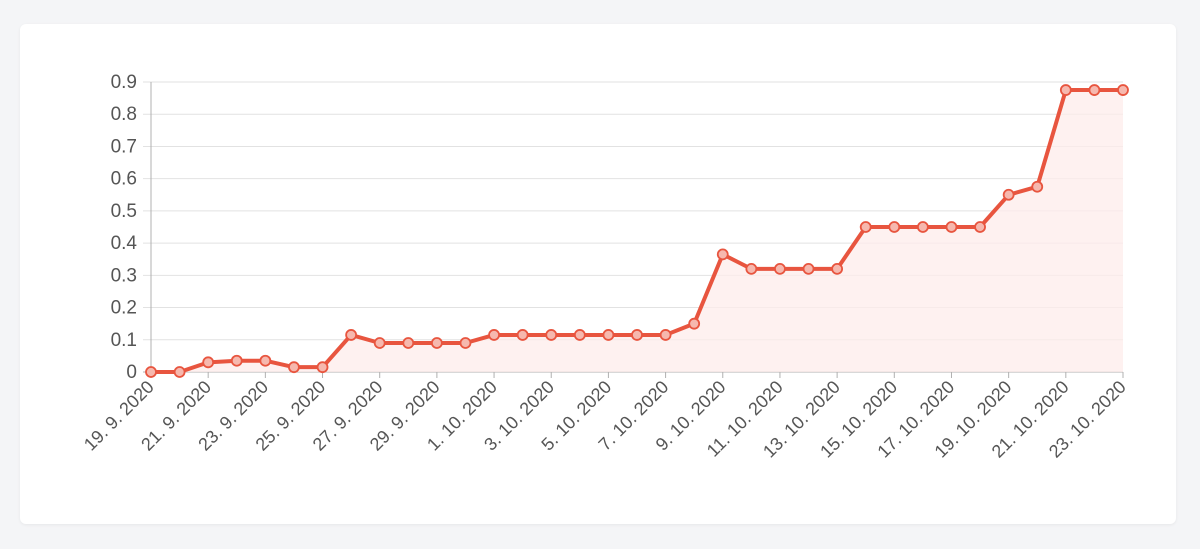 Image resolution: width=1200 pixels, height=549 pixels. Describe the element at coordinates (124, 227) in the screenshot. I see `y-axis-ticks: 0 0.1 0.2 0.3 0.4 0.5 0.6 0.7 0.8 0.9` at that location.